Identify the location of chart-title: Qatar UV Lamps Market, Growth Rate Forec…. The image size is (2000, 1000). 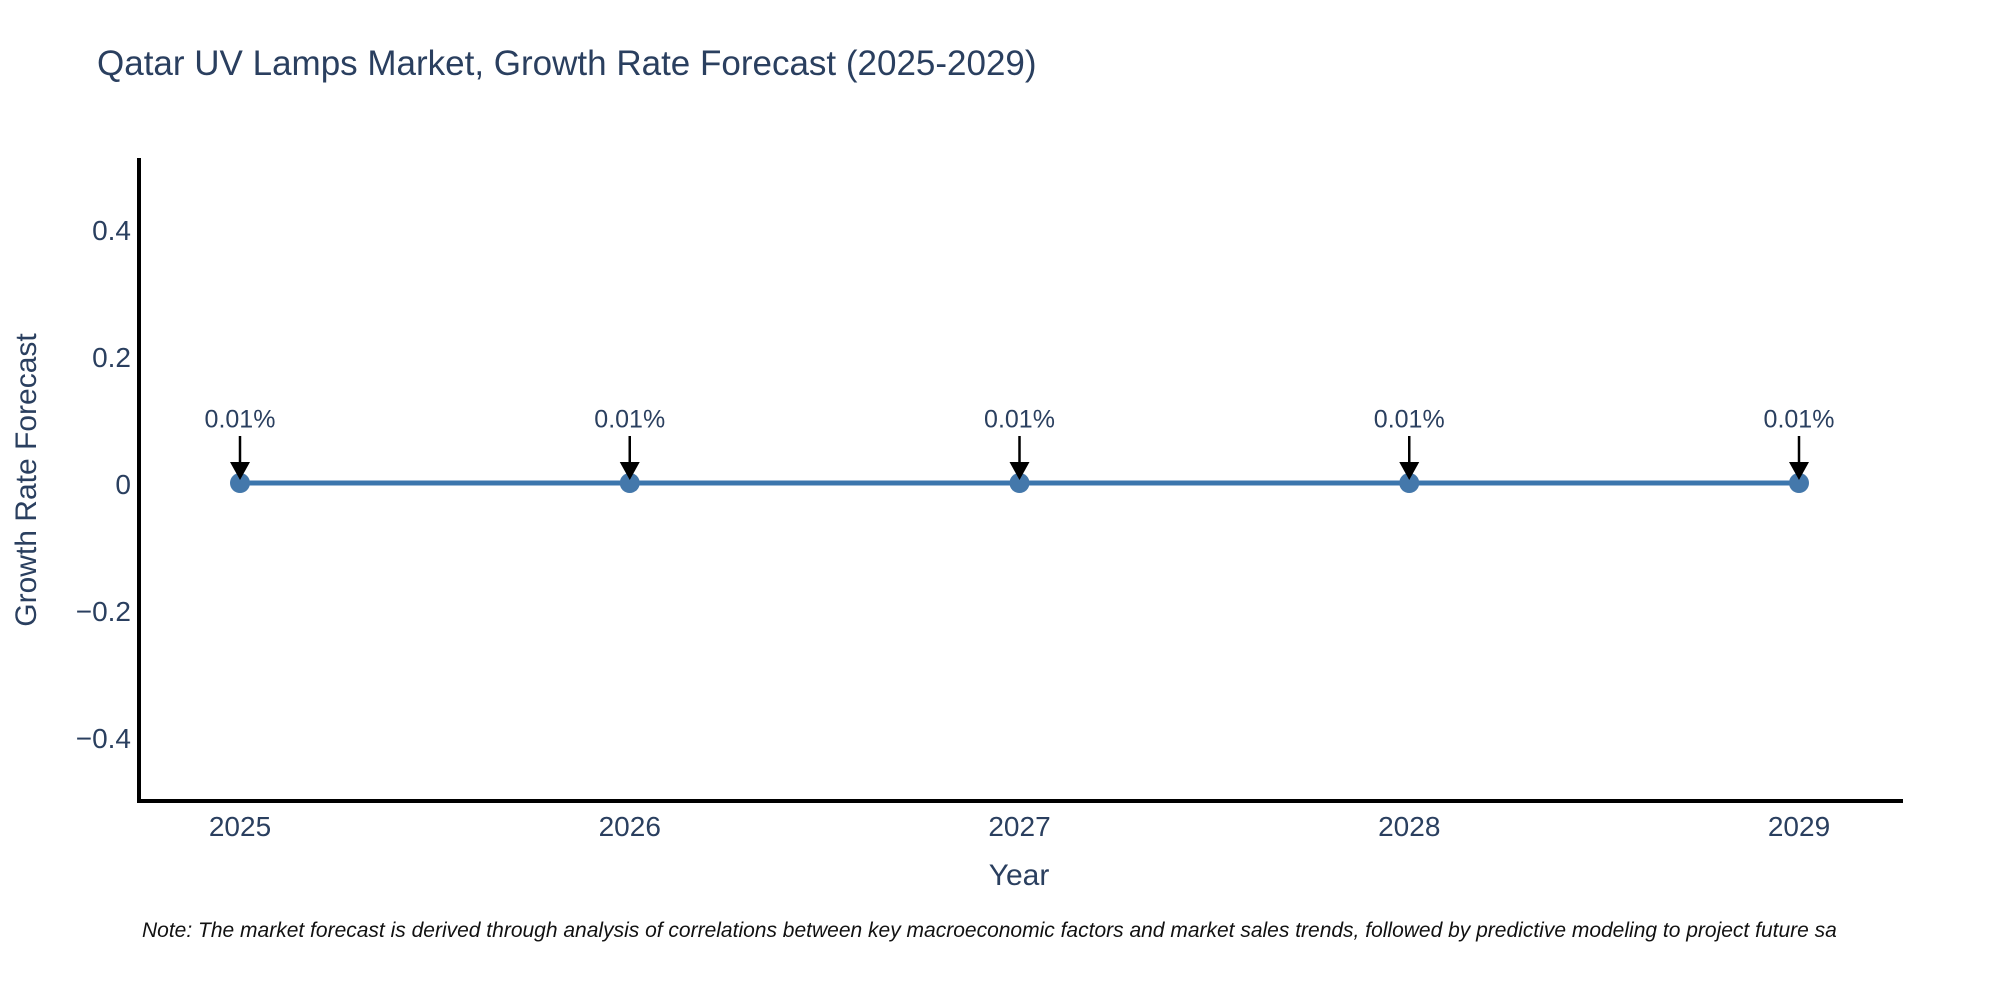
(567, 63).